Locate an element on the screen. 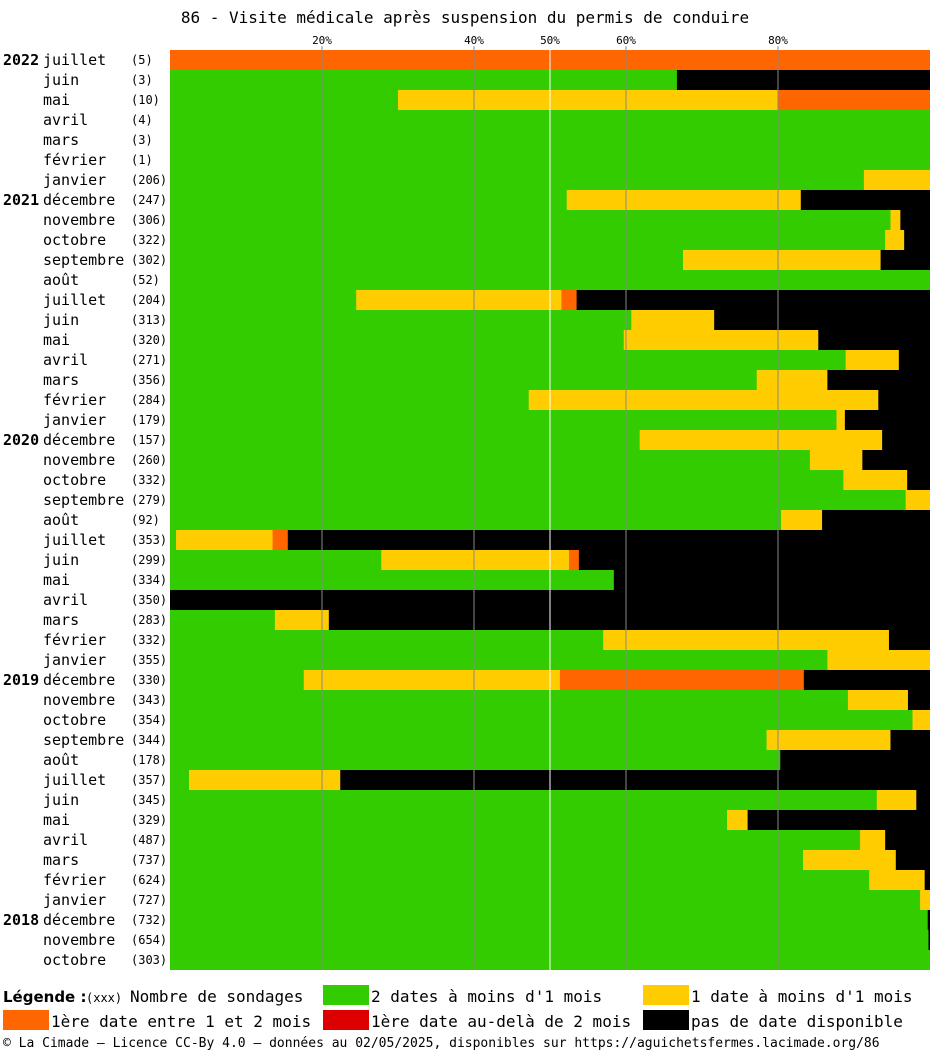 Image resolution: width=930 pixels, height=1055 pixels. row-count-label: (206) is located at coordinates (149, 180).